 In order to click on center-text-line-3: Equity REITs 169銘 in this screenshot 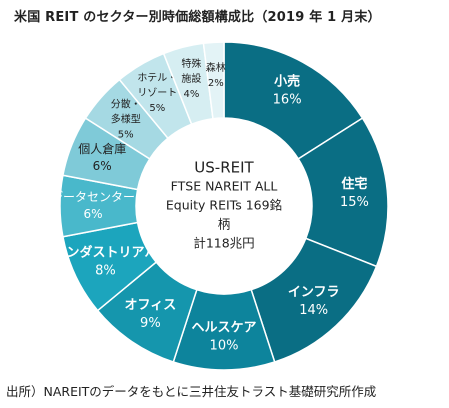, I will do `click(224, 205)`.